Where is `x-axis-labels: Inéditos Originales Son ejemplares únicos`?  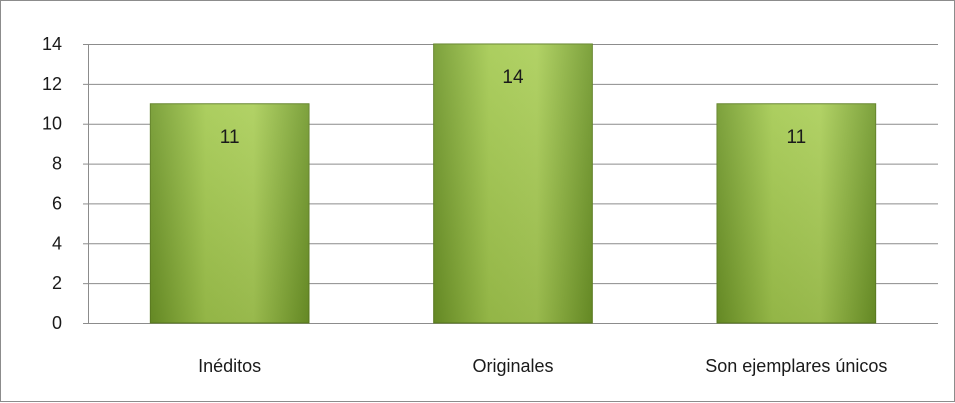
x-axis-labels: Inéditos Originales Son ejemplares únicos is located at coordinates (542, 366).